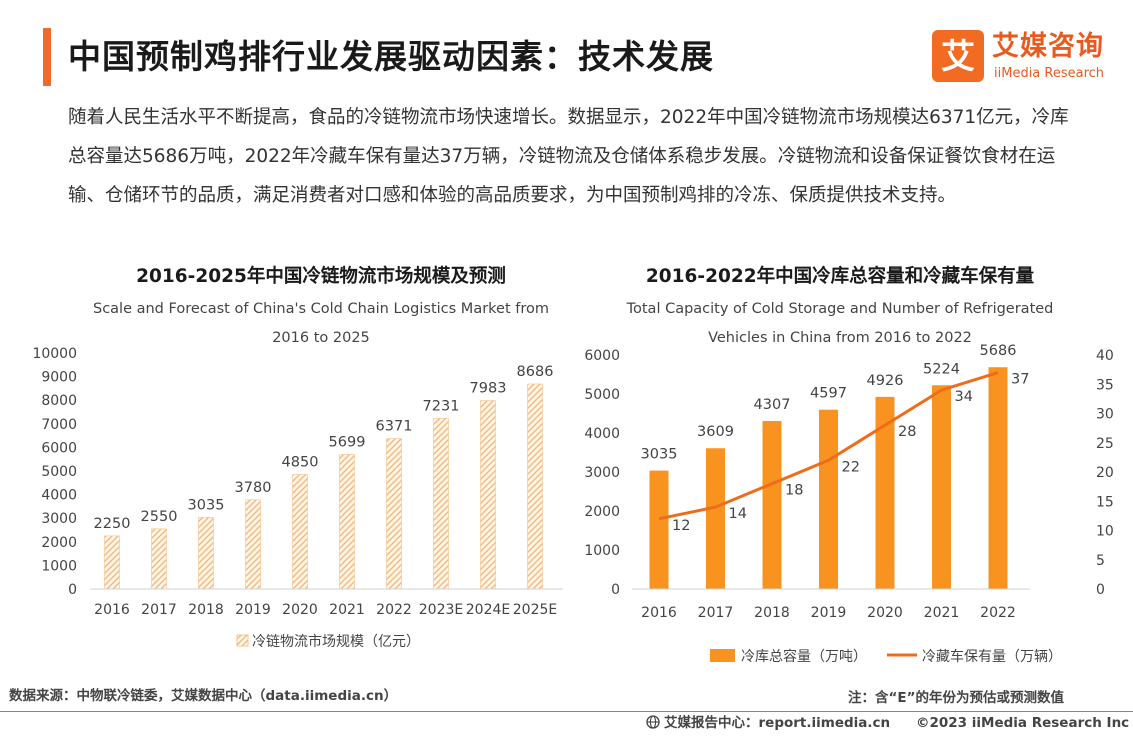 The height and width of the screenshot is (737, 1133). Describe the element at coordinates (206, 610) in the screenshot. I see `left-x-tick: 2018` at that location.